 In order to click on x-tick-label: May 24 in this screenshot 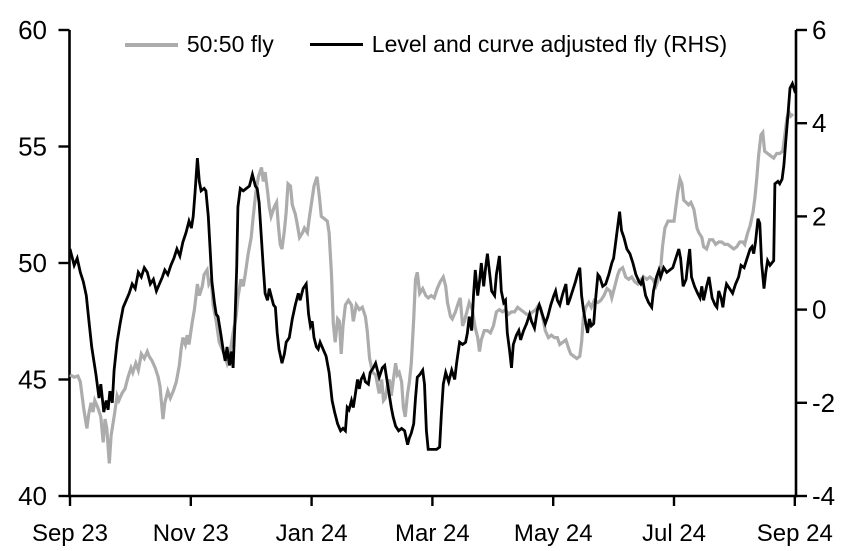, I will do `click(553, 533)`.